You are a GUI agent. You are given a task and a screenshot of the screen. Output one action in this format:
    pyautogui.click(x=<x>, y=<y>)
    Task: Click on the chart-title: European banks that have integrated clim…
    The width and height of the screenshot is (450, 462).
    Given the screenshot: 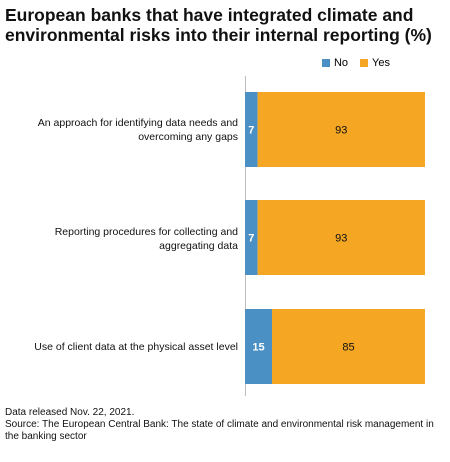 What is the action you would take?
    pyautogui.click(x=218, y=25)
    